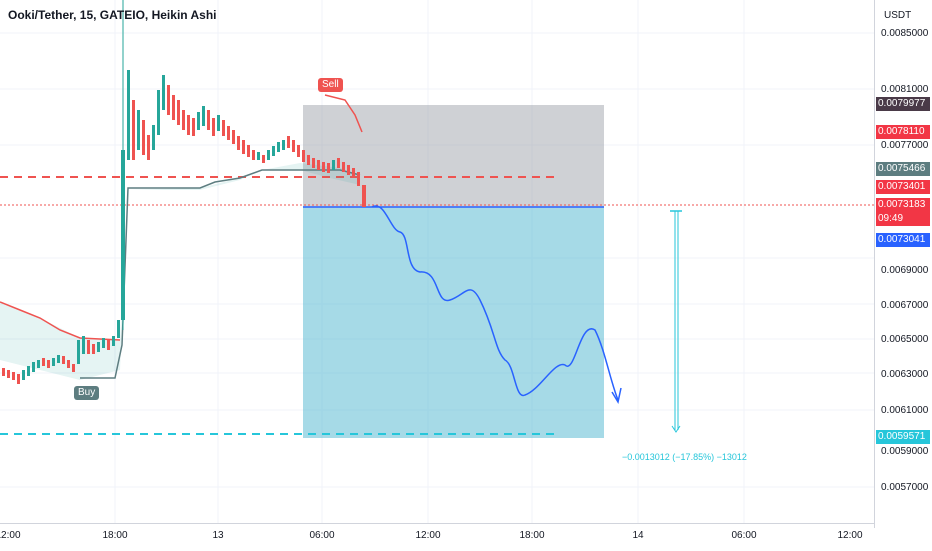  Describe the element at coordinates (343, 113) in the screenshot. I see `indicator-sell-line` at that location.